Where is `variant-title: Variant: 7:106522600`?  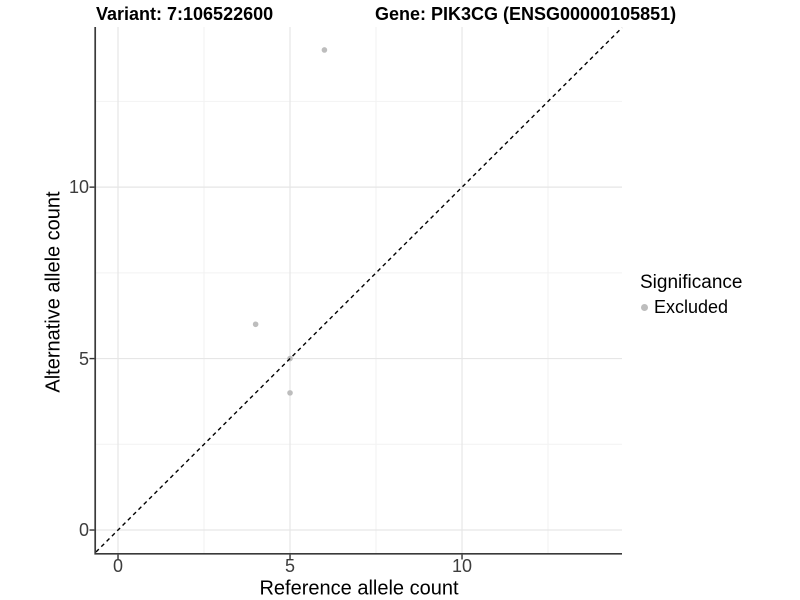 variant-title: Variant: 7:106522600 is located at coordinates (185, 14).